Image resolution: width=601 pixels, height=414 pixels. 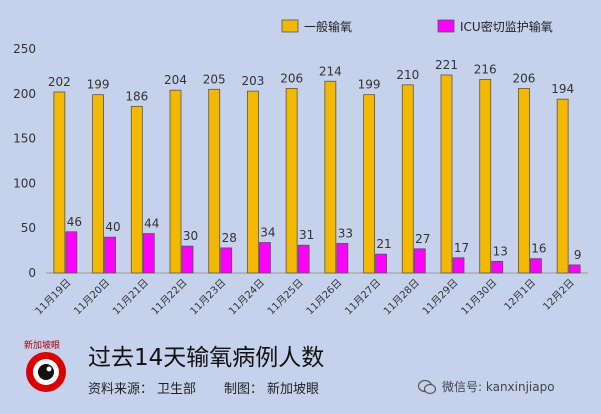 I want to click on x-tick-label: 12月1日, so click(x=520, y=295).